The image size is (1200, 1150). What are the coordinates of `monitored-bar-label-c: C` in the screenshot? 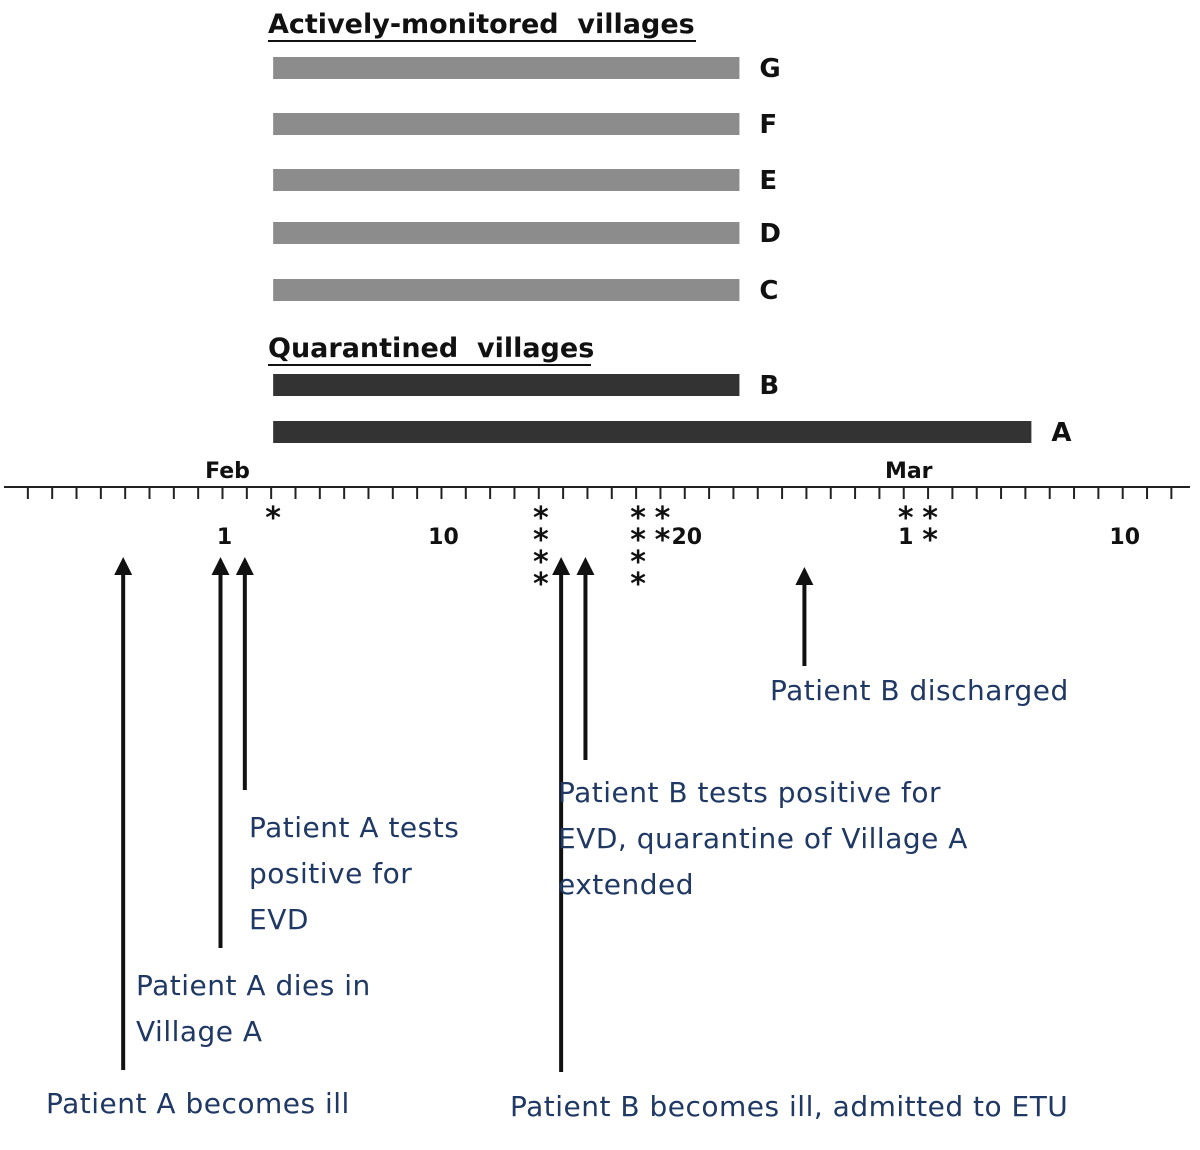 It's located at (768, 291).